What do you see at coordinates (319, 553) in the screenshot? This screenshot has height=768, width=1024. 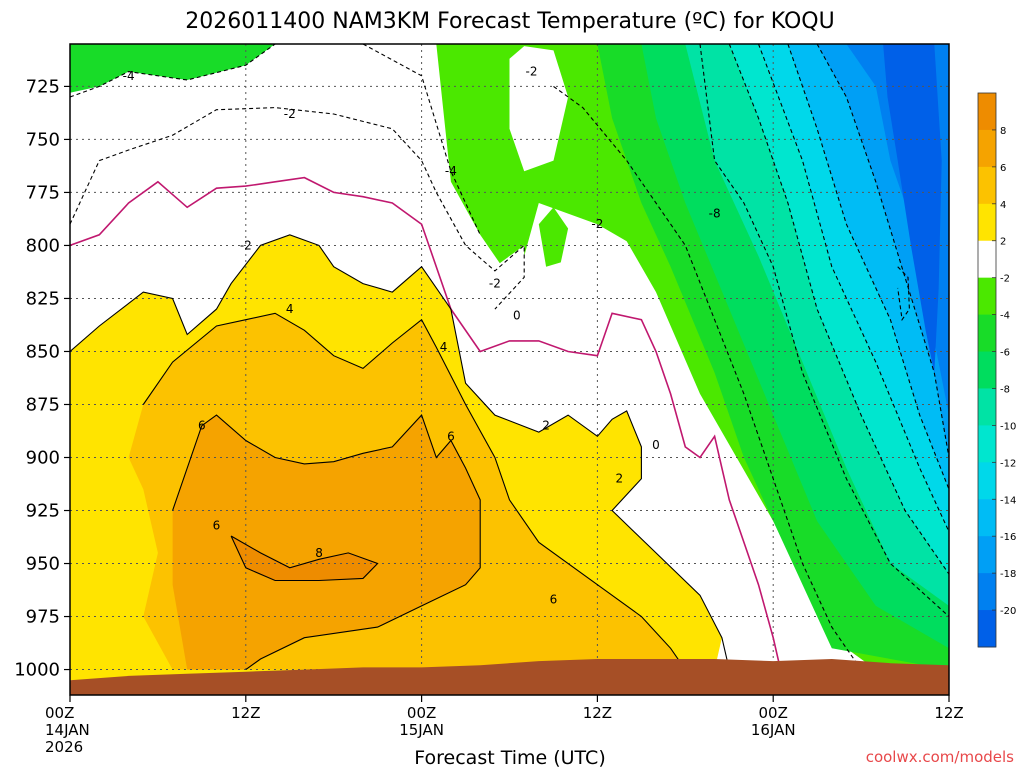 I see `contour-label: 8` at bounding box center [319, 553].